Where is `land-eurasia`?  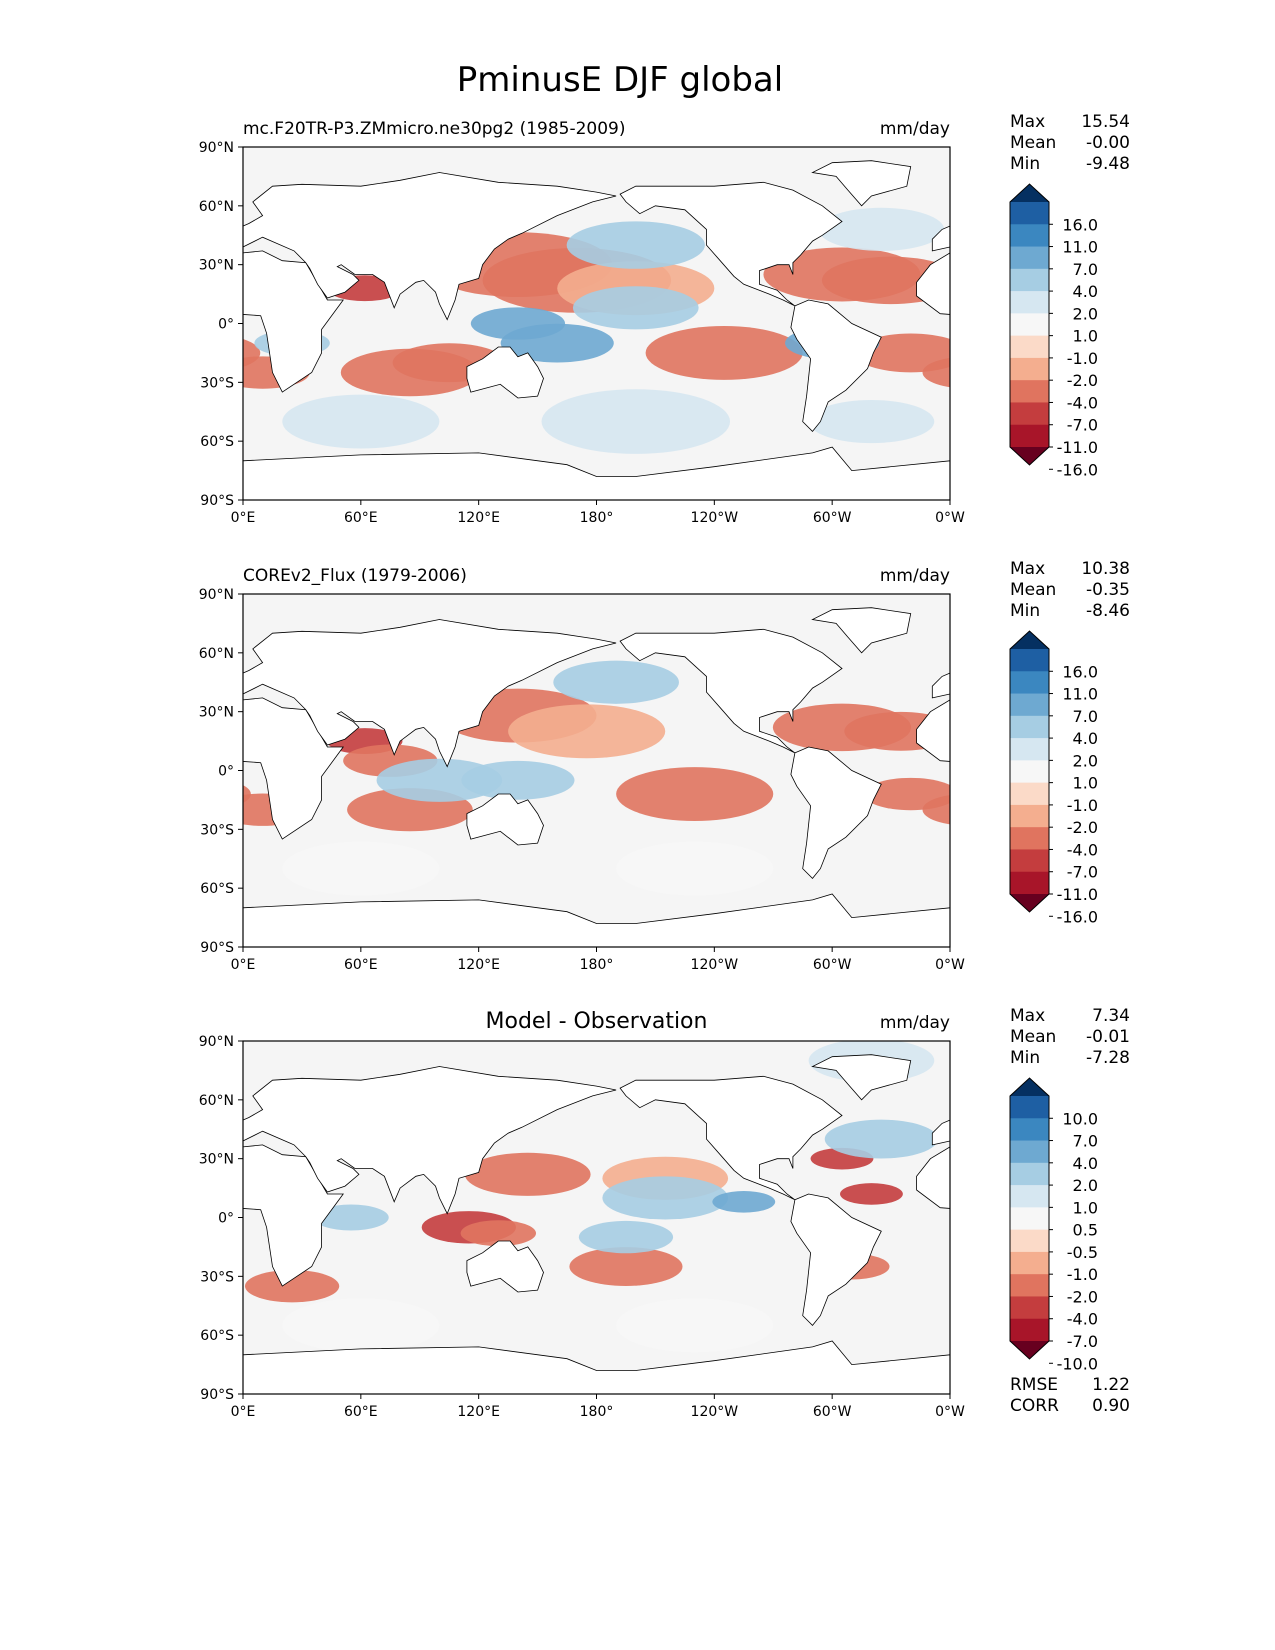
land-eurasia is located at coordinates (430, 246).